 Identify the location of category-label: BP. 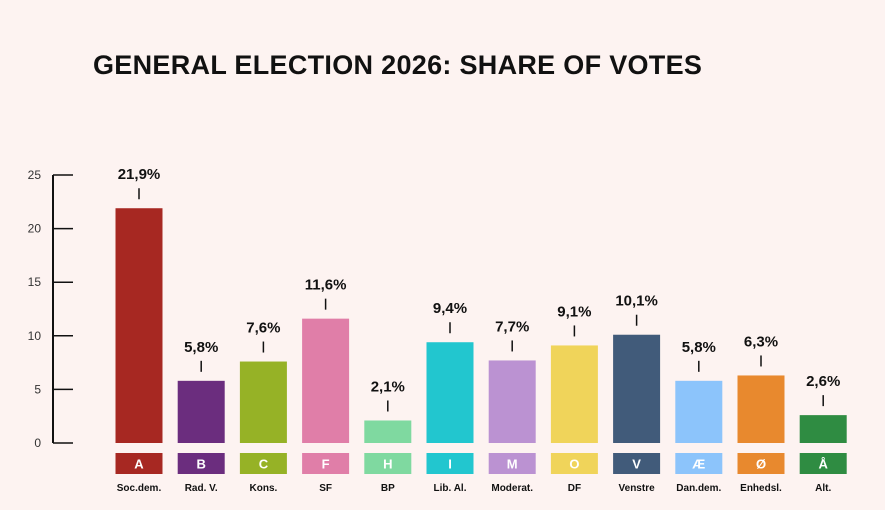
(388, 488).